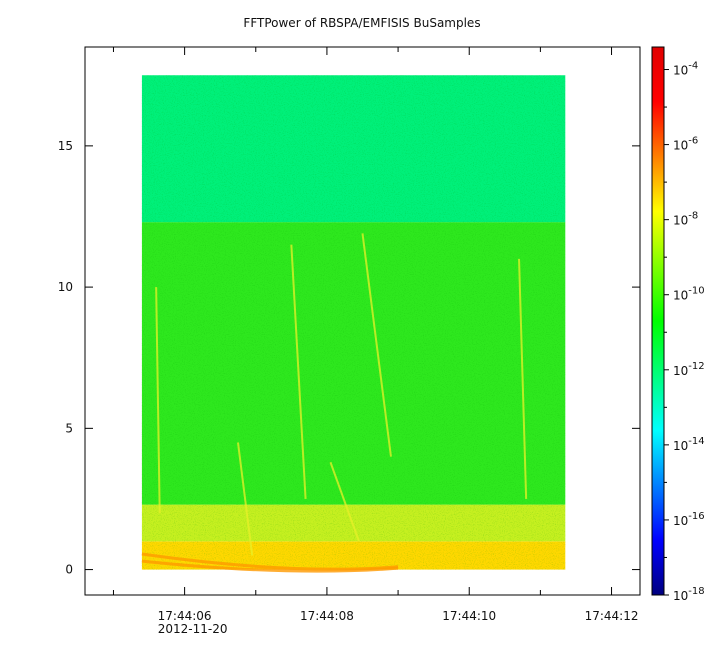 Image resolution: width=724 pixels, height=656 pixels. Describe the element at coordinates (612, 616) in the screenshot. I see `x-tick-label: 17:44:12` at that location.